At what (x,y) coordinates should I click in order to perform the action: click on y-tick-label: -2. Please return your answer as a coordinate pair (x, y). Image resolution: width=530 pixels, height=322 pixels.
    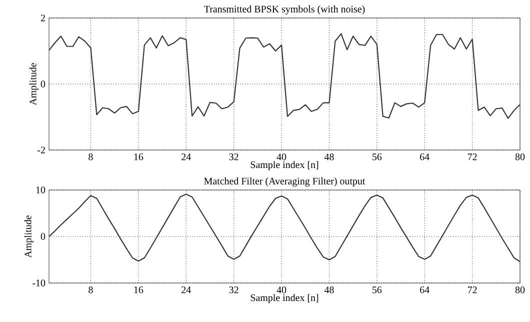
    Looking at the image, I should click on (41, 150).